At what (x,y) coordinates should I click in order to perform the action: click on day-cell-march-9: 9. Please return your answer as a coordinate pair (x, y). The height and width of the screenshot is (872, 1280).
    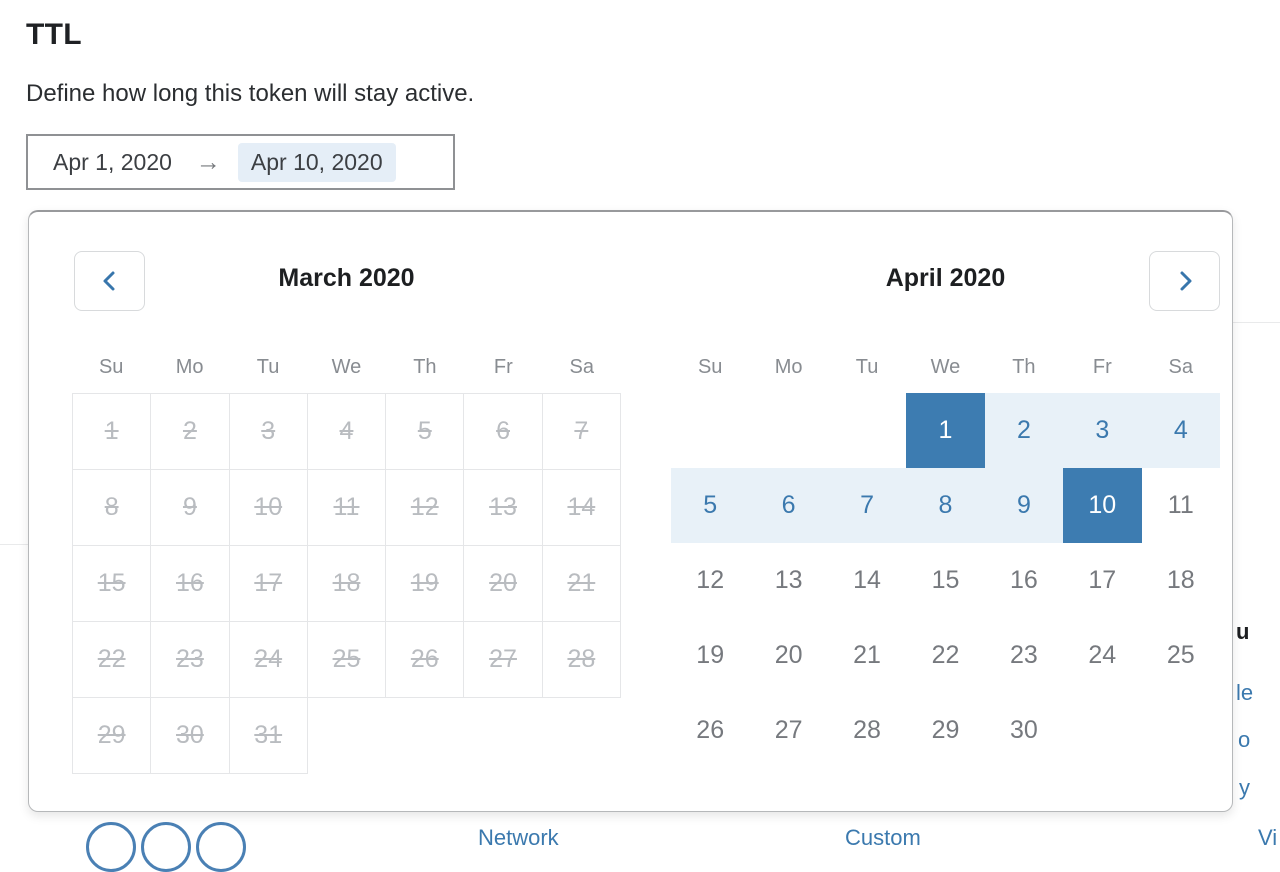
    Looking at the image, I should click on (190, 507).